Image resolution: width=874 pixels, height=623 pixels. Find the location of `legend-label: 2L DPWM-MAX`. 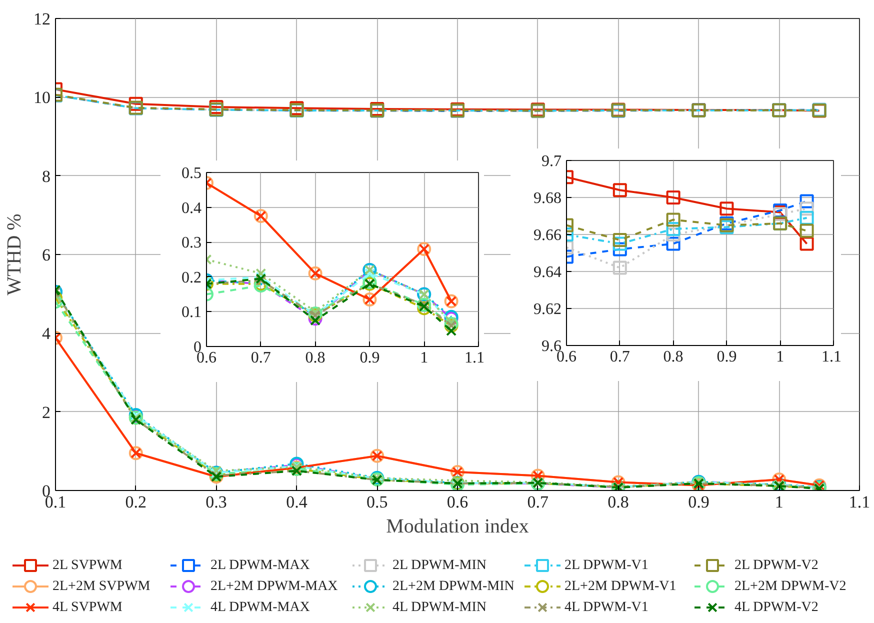

legend-label: 2L DPWM-MAX is located at coordinates (260, 565).